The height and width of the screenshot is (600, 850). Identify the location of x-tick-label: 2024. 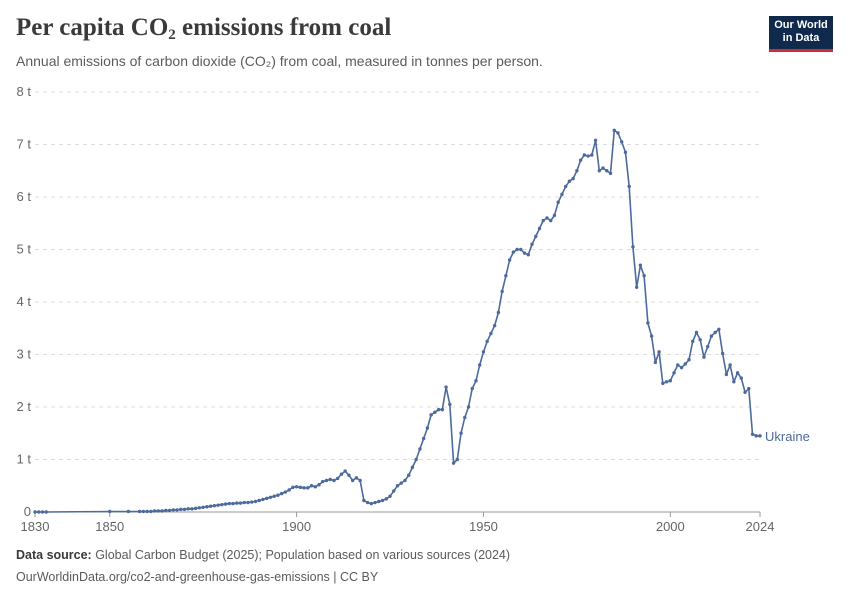
(760, 526).